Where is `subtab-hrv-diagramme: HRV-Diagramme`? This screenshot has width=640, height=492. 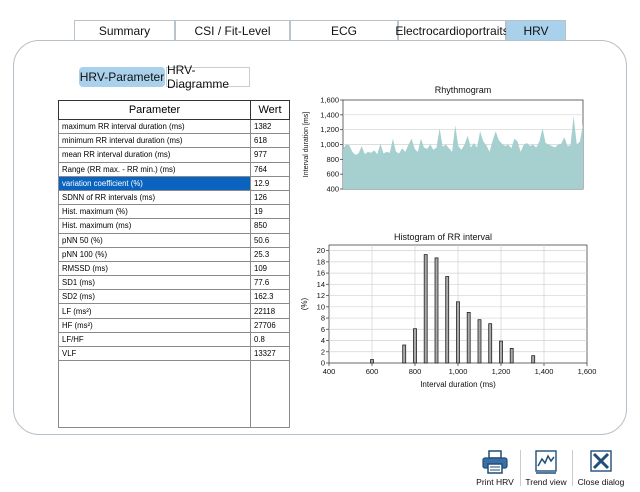 subtab-hrv-diagramme: HRV-Diagramme is located at coordinates (208, 77).